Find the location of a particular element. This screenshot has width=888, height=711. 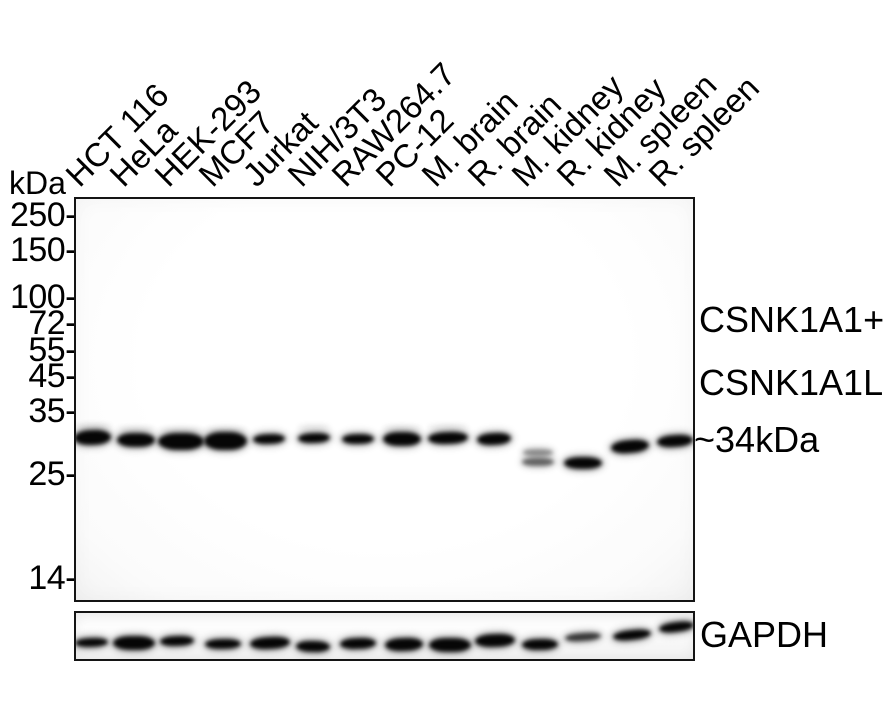

target-label-line1: CSNK1A1+ is located at coordinates (792, 319).